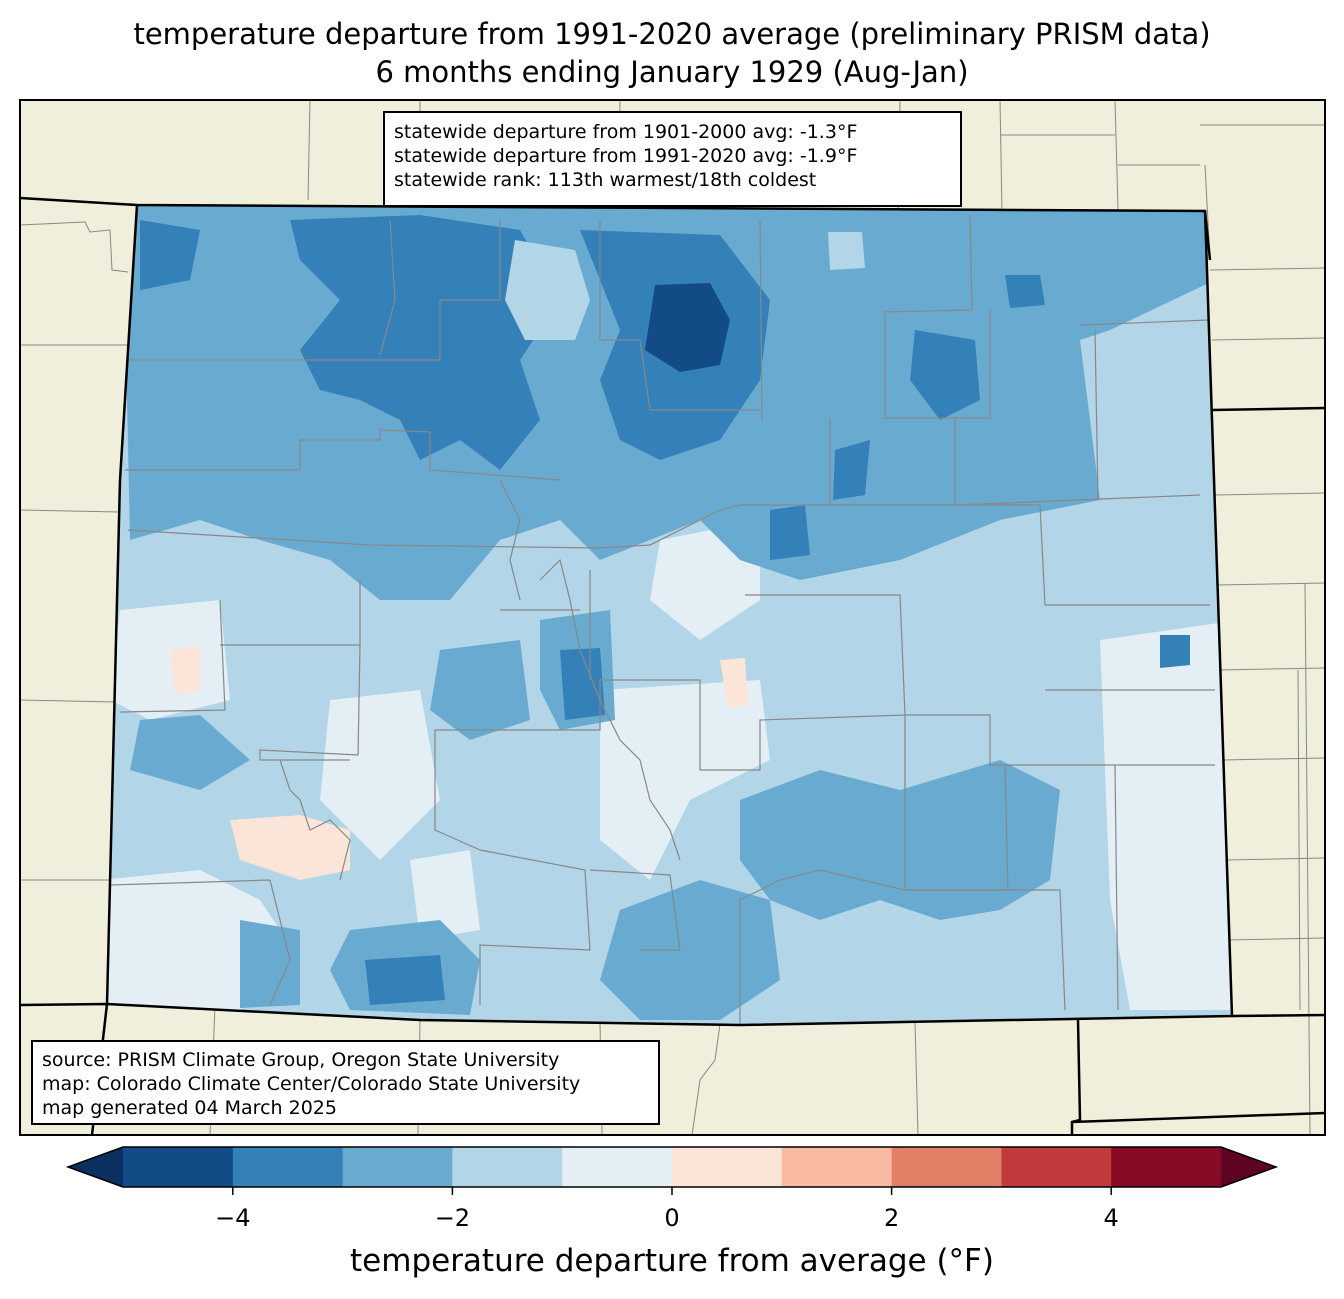  What do you see at coordinates (452, 1218) in the screenshot?
I see `colorbar-tick-label: −2` at bounding box center [452, 1218].